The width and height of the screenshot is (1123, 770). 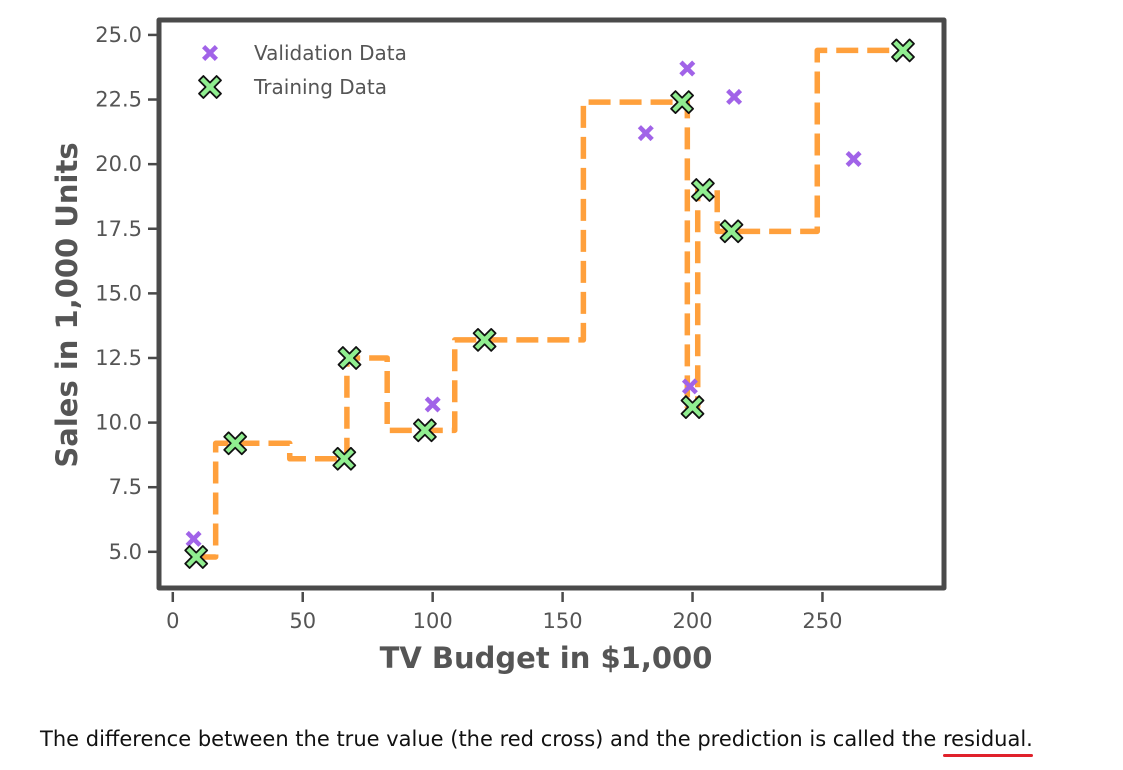 I want to click on legend-training-label: Training Data, so click(x=320, y=87).